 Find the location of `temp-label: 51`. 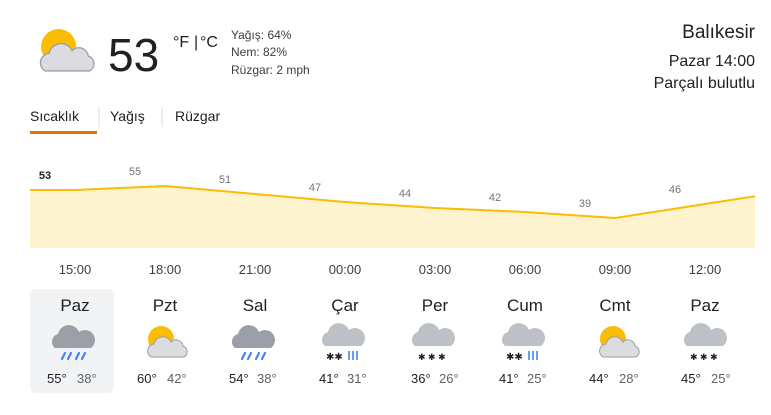

temp-label: 51 is located at coordinates (225, 180).